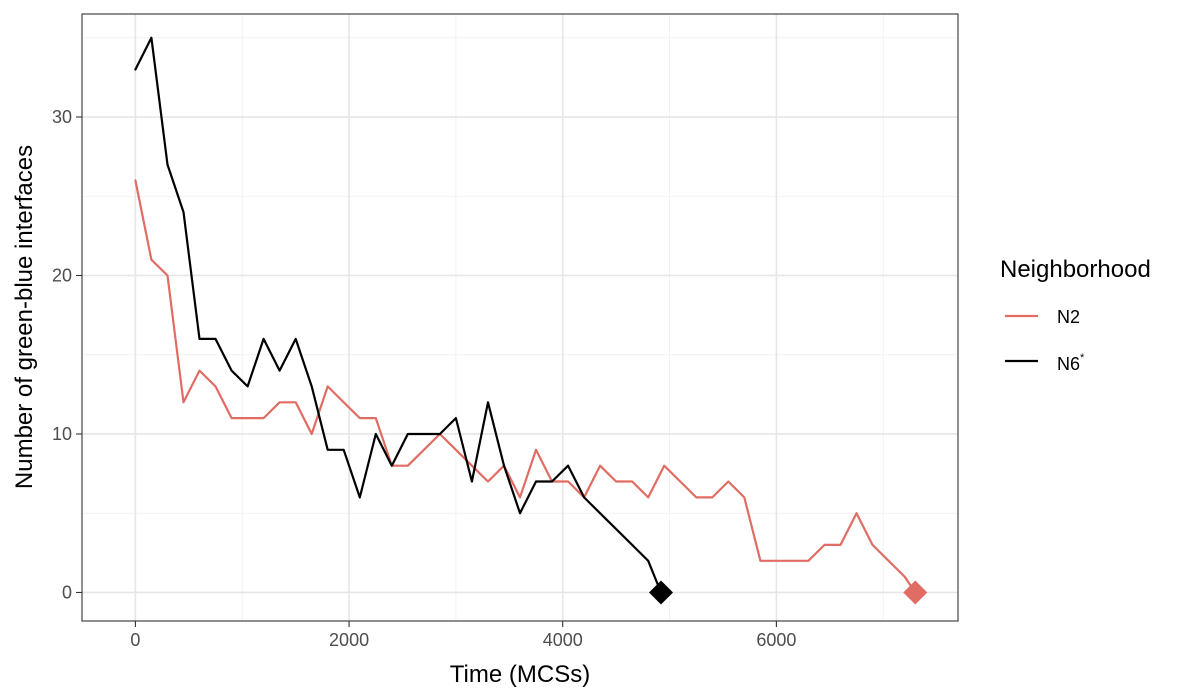 This screenshot has height=700, width=1200. What do you see at coordinates (349, 640) in the screenshot?
I see `x-tick-label: 2000` at bounding box center [349, 640].